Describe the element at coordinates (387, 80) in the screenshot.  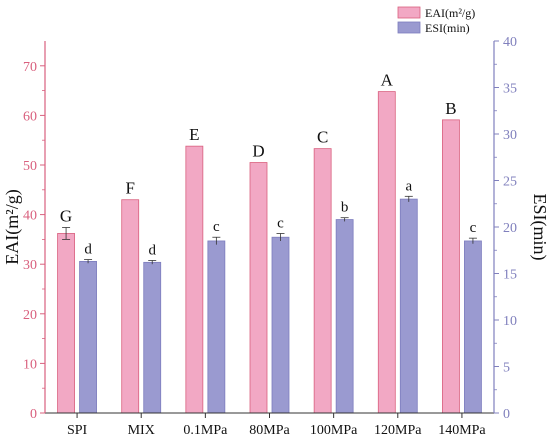
I see `eai-significance-label: A` at that location.